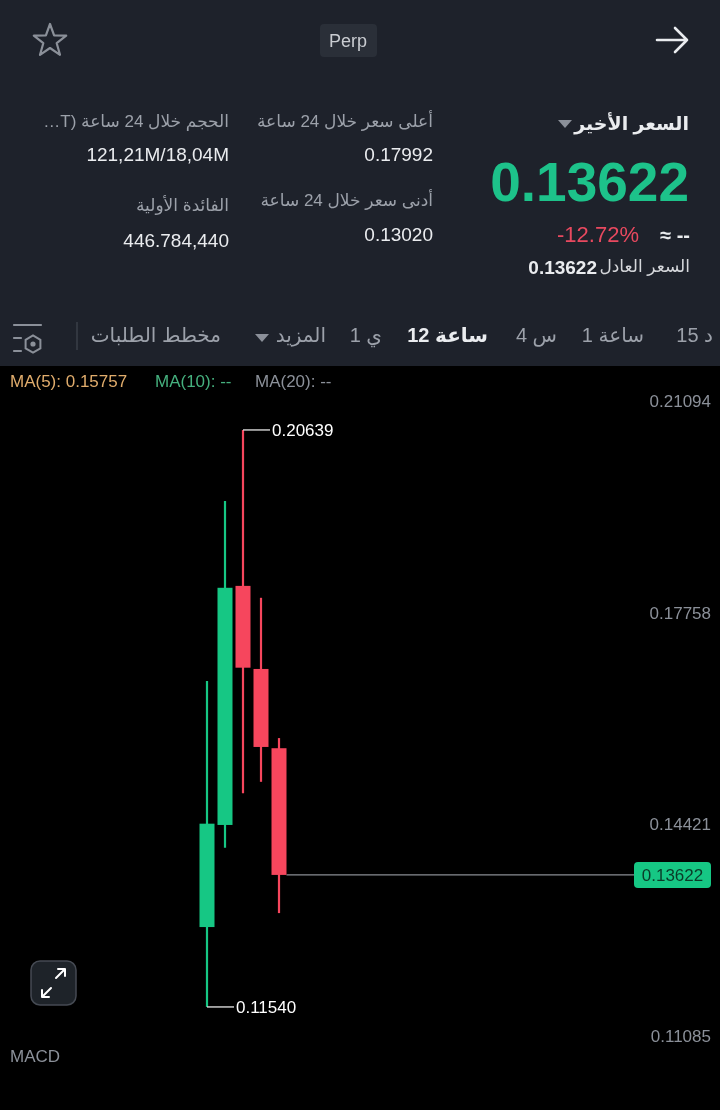 The height and width of the screenshot is (1110, 720). I want to click on text: المزيد, so click(300, 335).